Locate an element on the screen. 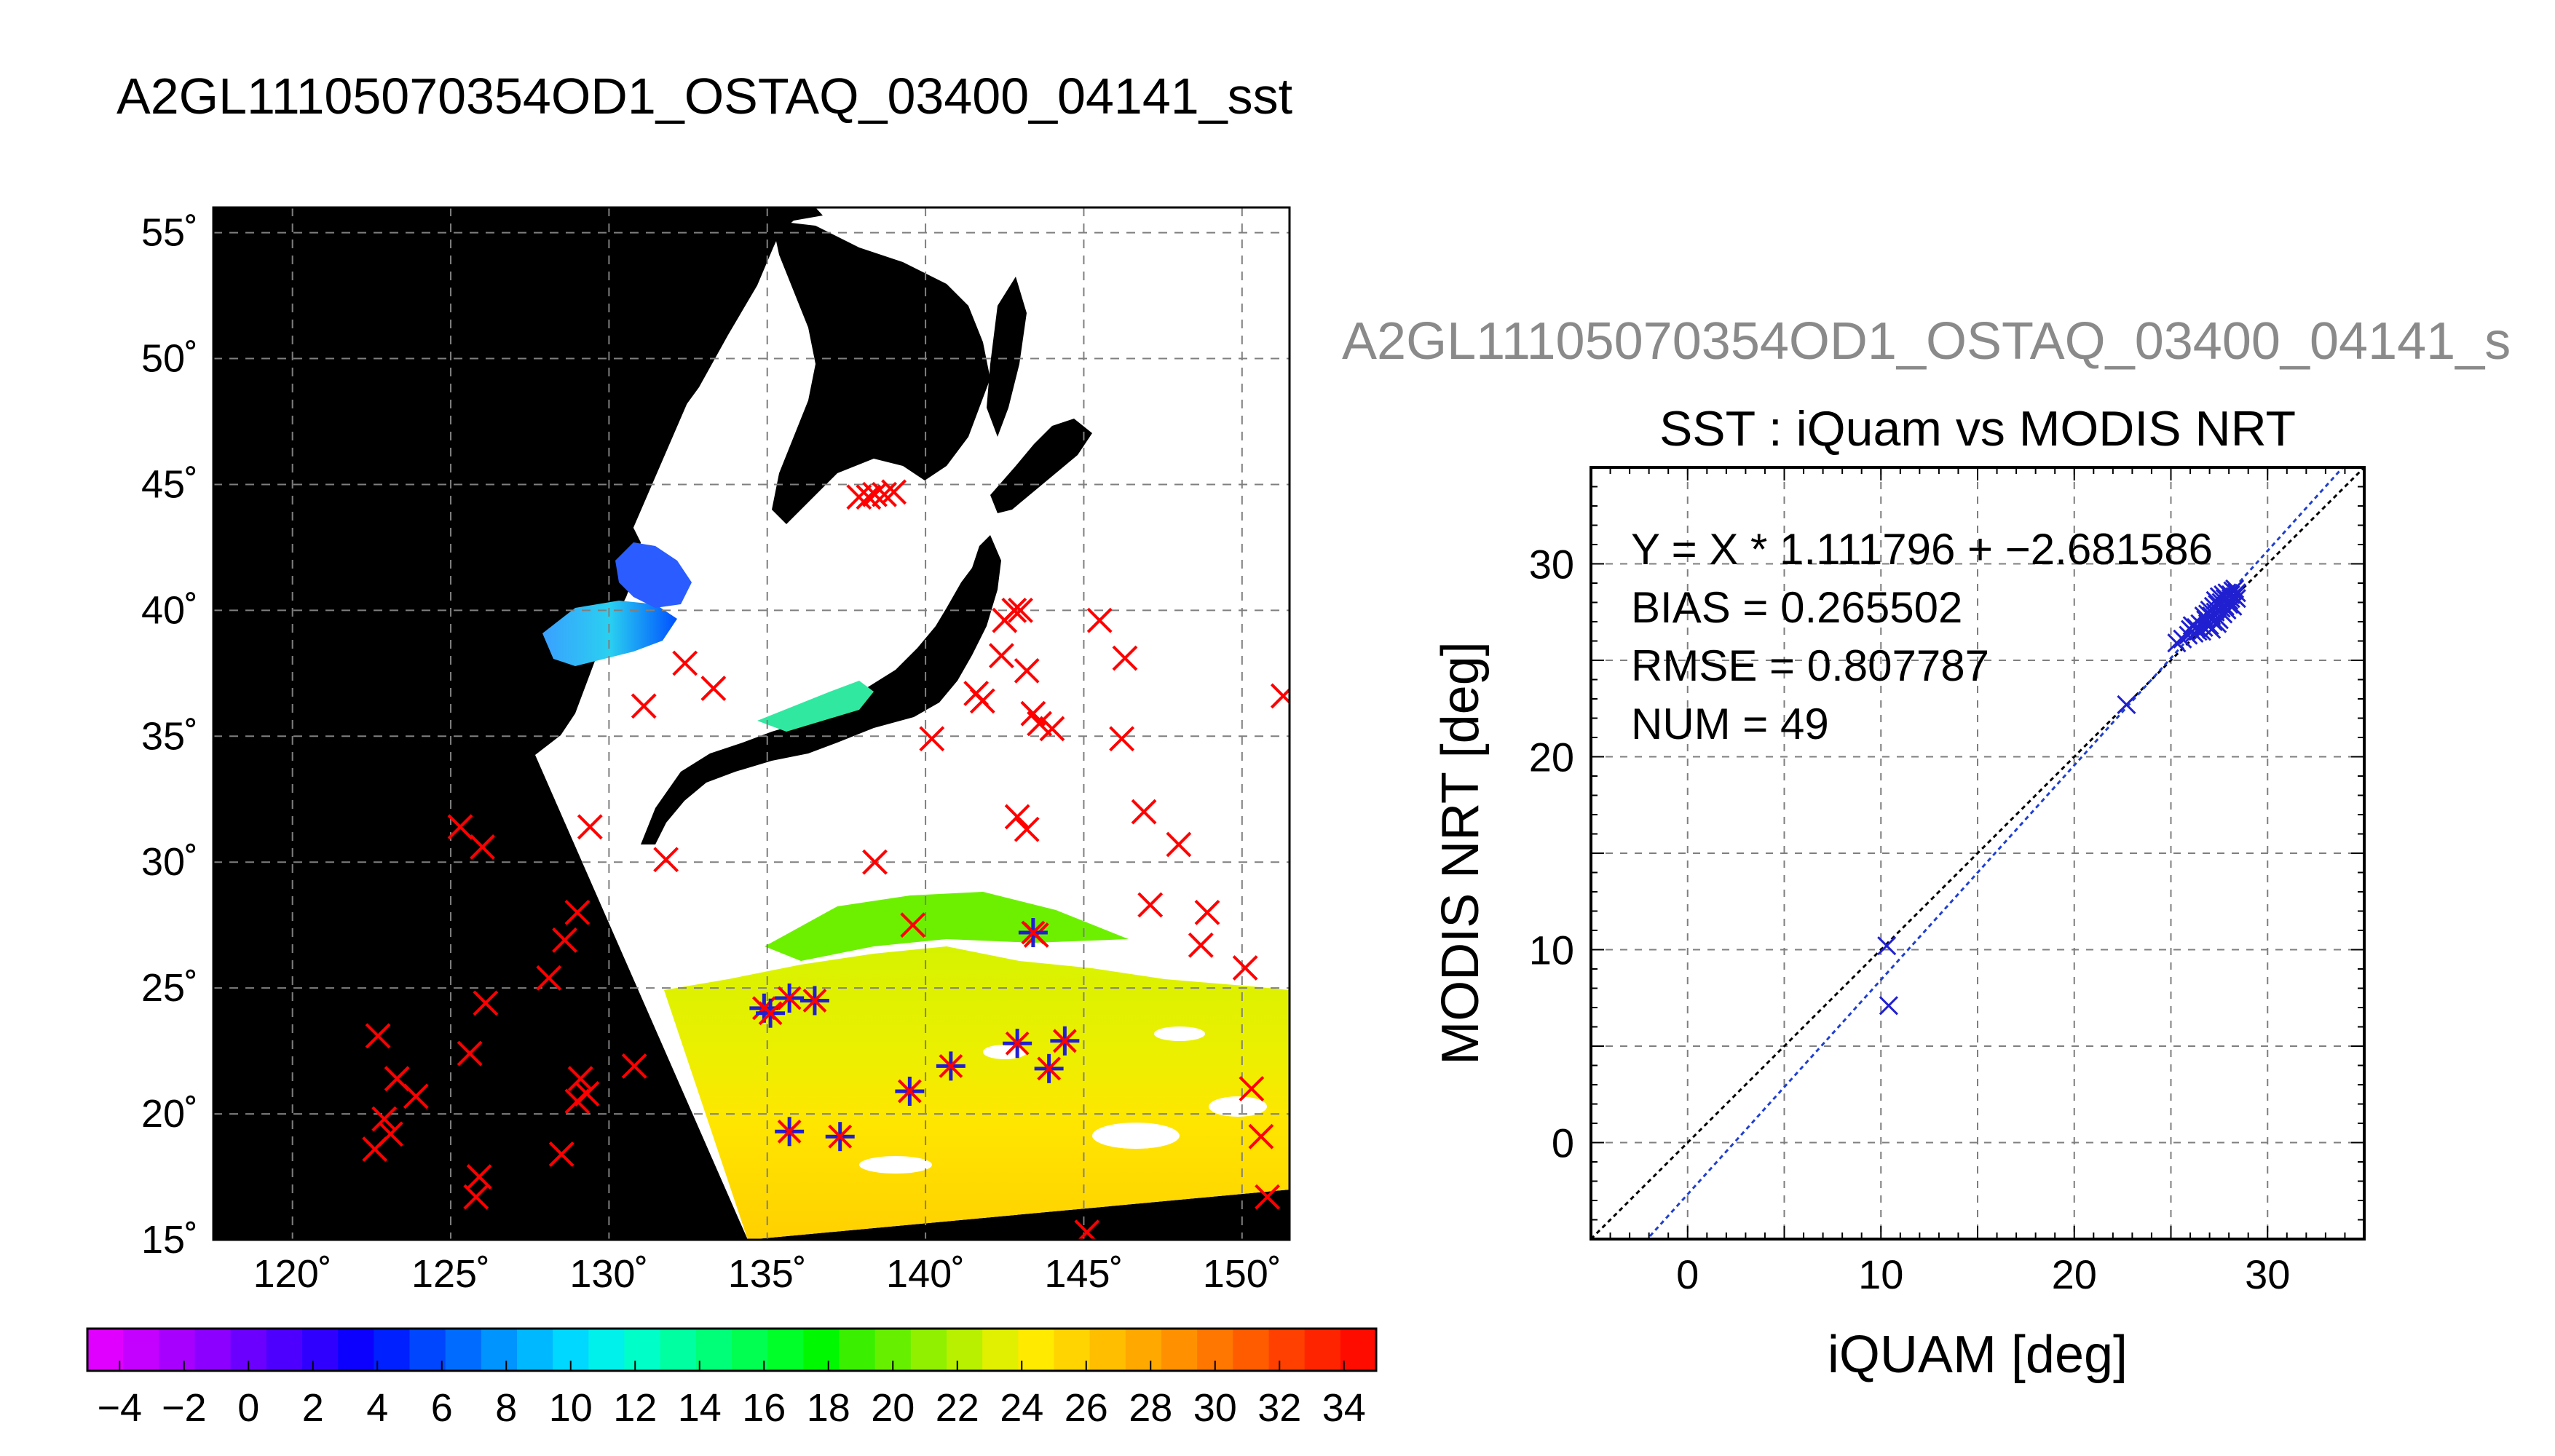 This screenshot has width=2555, height=1456. sst-green-band is located at coordinates (947, 926).